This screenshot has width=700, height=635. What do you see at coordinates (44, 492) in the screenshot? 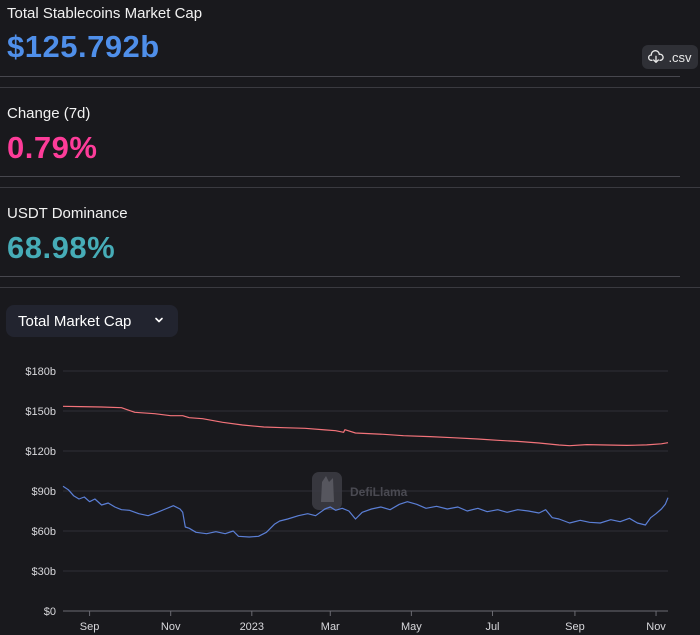
I see `y-tick-label: $90b` at bounding box center [44, 492].